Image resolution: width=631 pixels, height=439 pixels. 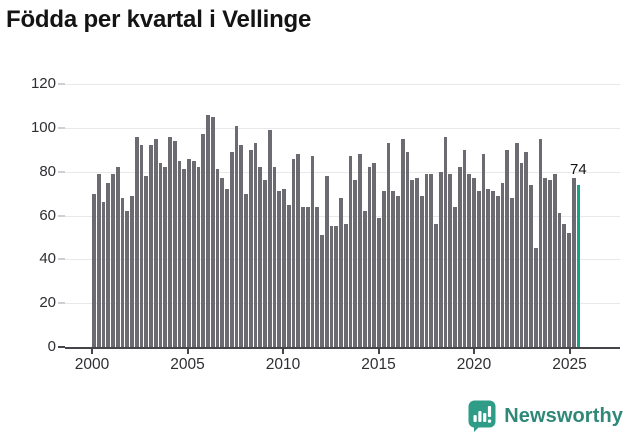 I want to click on x-tick-label: 2000, so click(x=92, y=364).